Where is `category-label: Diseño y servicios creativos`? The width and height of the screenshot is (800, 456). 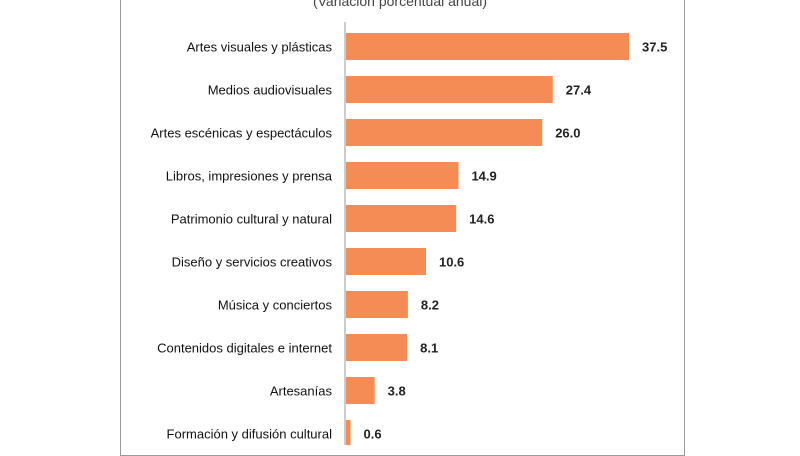 category-label: Diseño y servicios creativos is located at coordinates (252, 262).